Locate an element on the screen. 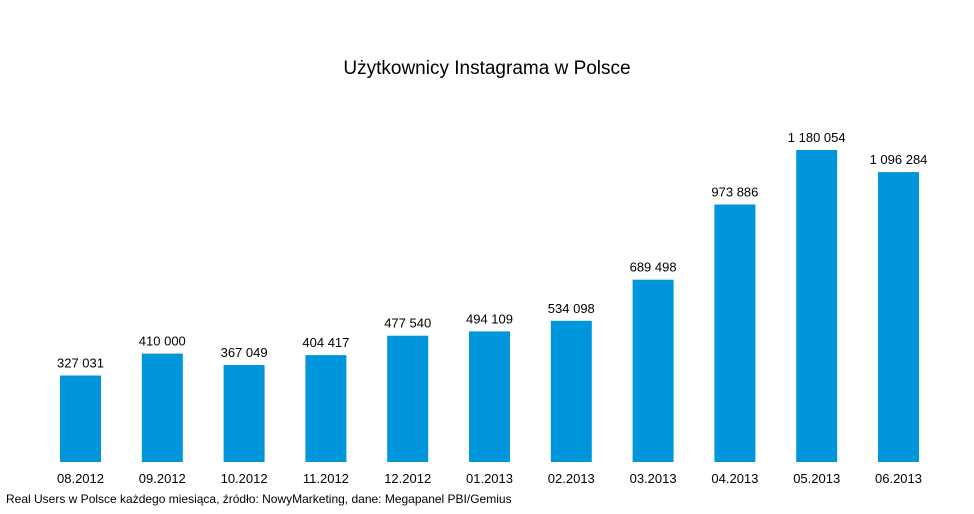 The height and width of the screenshot is (514, 974). category-label-09.2012: 09.2012 is located at coordinates (162, 478).